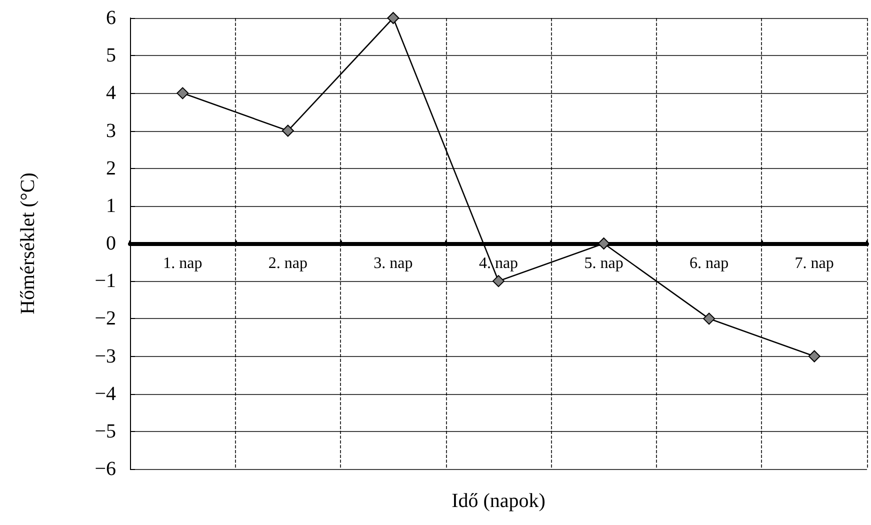  I want to click on x-tick-label: 6. nap, so click(709, 263).